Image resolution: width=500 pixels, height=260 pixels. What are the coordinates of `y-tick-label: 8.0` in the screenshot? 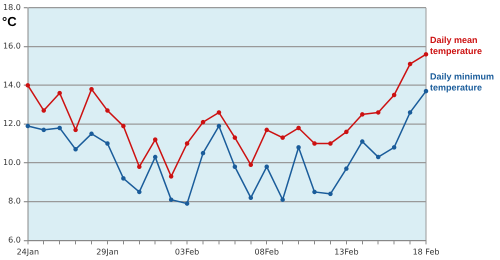 It's located at (14, 201).